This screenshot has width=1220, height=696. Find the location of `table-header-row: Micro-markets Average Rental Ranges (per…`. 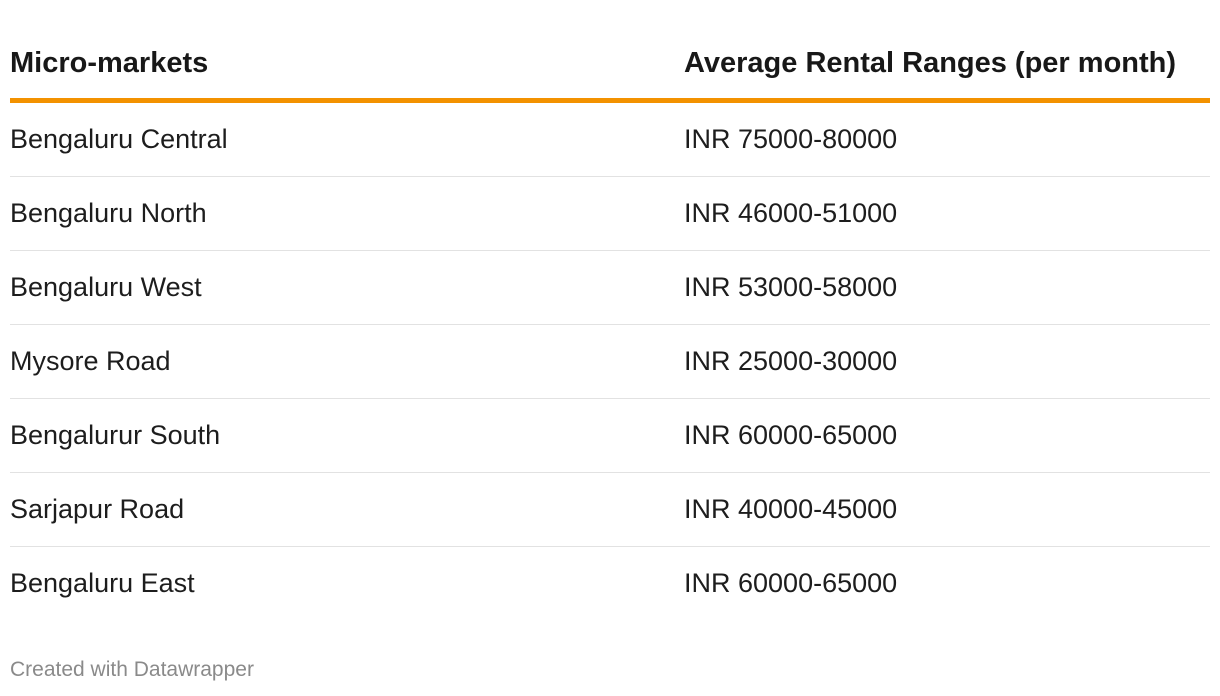

table-header-row: Micro-markets Average Rental Ranges (per… is located at coordinates (610, 65).